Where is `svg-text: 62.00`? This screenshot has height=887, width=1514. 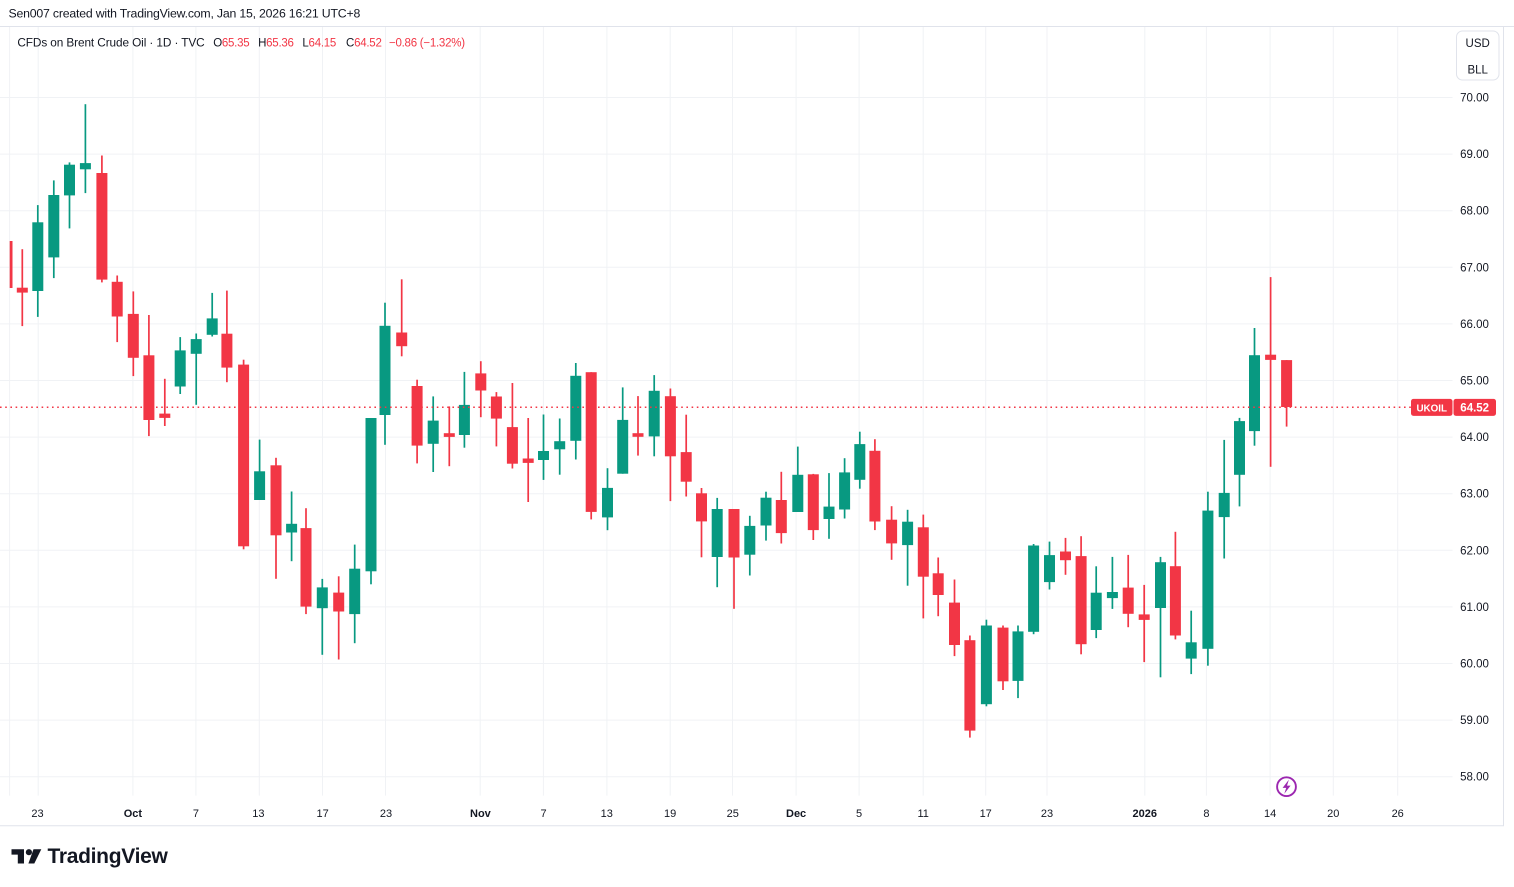 svg-text: 62.00 is located at coordinates (1474, 551).